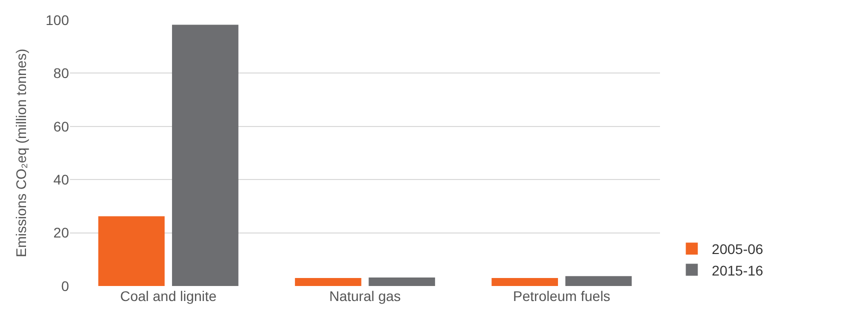 This screenshot has height=324, width=850. What do you see at coordinates (61, 232) in the screenshot?
I see `y-tick-label: 20` at bounding box center [61, 232].